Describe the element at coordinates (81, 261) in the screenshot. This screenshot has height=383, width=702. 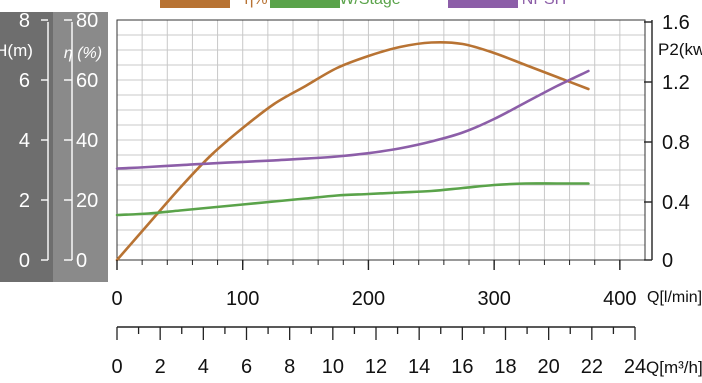
I see `efficiency-axis-tick-label: 0` at that location.